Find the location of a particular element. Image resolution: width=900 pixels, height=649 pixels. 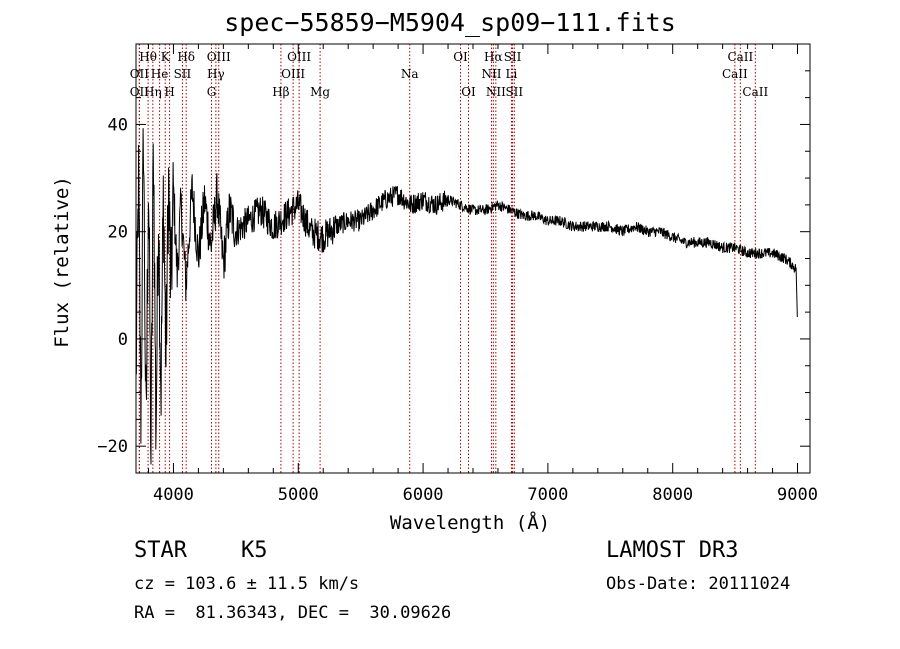

chart-title: spec−55859−M5904_sp09−111.fits is located at coordinates (450, 22).